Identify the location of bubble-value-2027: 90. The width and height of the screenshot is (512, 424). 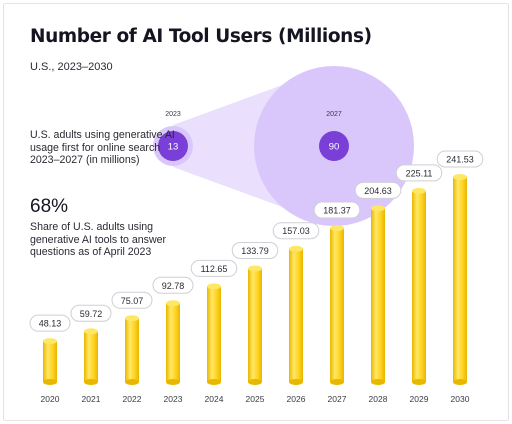
(334, 147).